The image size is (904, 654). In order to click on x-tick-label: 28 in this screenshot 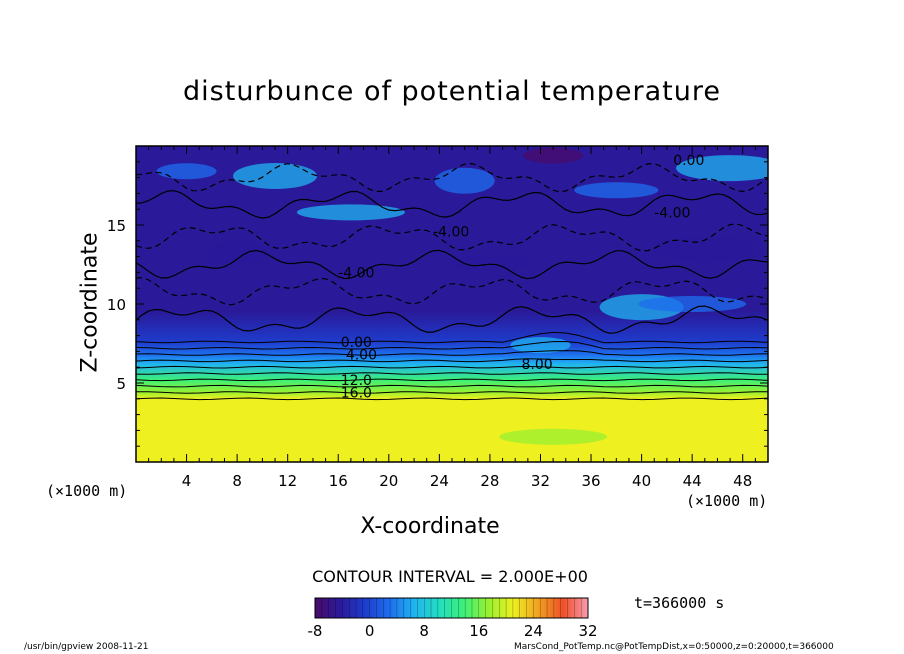, I will do `click(489, 481)`.